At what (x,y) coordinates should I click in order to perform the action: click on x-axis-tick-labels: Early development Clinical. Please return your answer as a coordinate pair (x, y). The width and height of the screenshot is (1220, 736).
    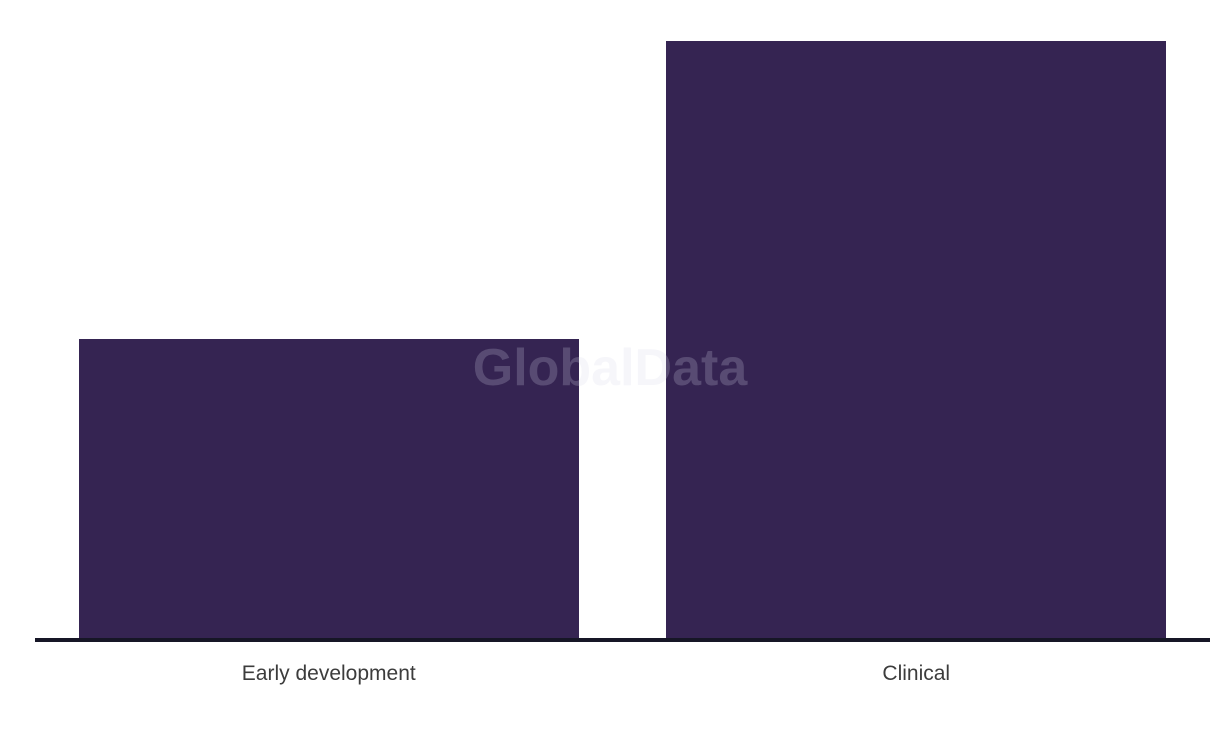
    Looking at the image, I should click on (622, 674).